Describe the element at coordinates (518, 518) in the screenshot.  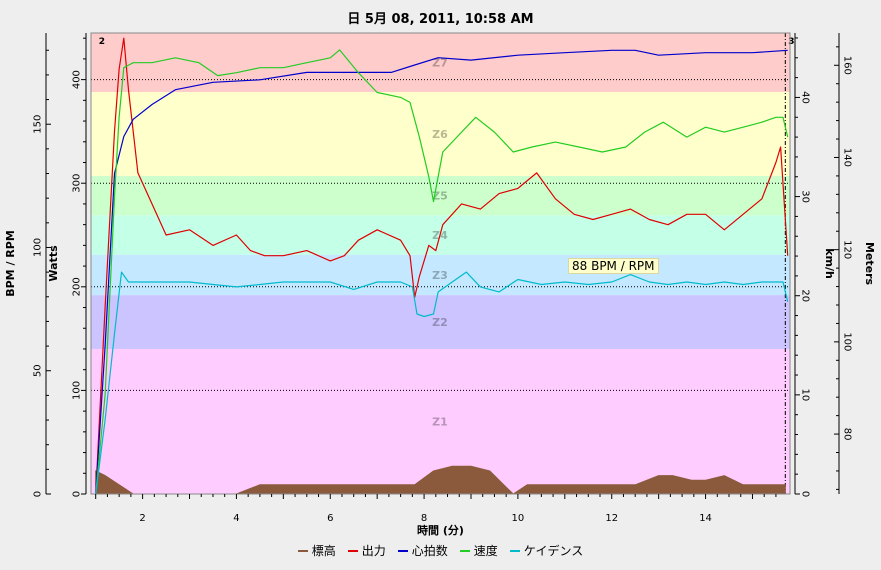
I see `x-tick-label: 10` at that location.